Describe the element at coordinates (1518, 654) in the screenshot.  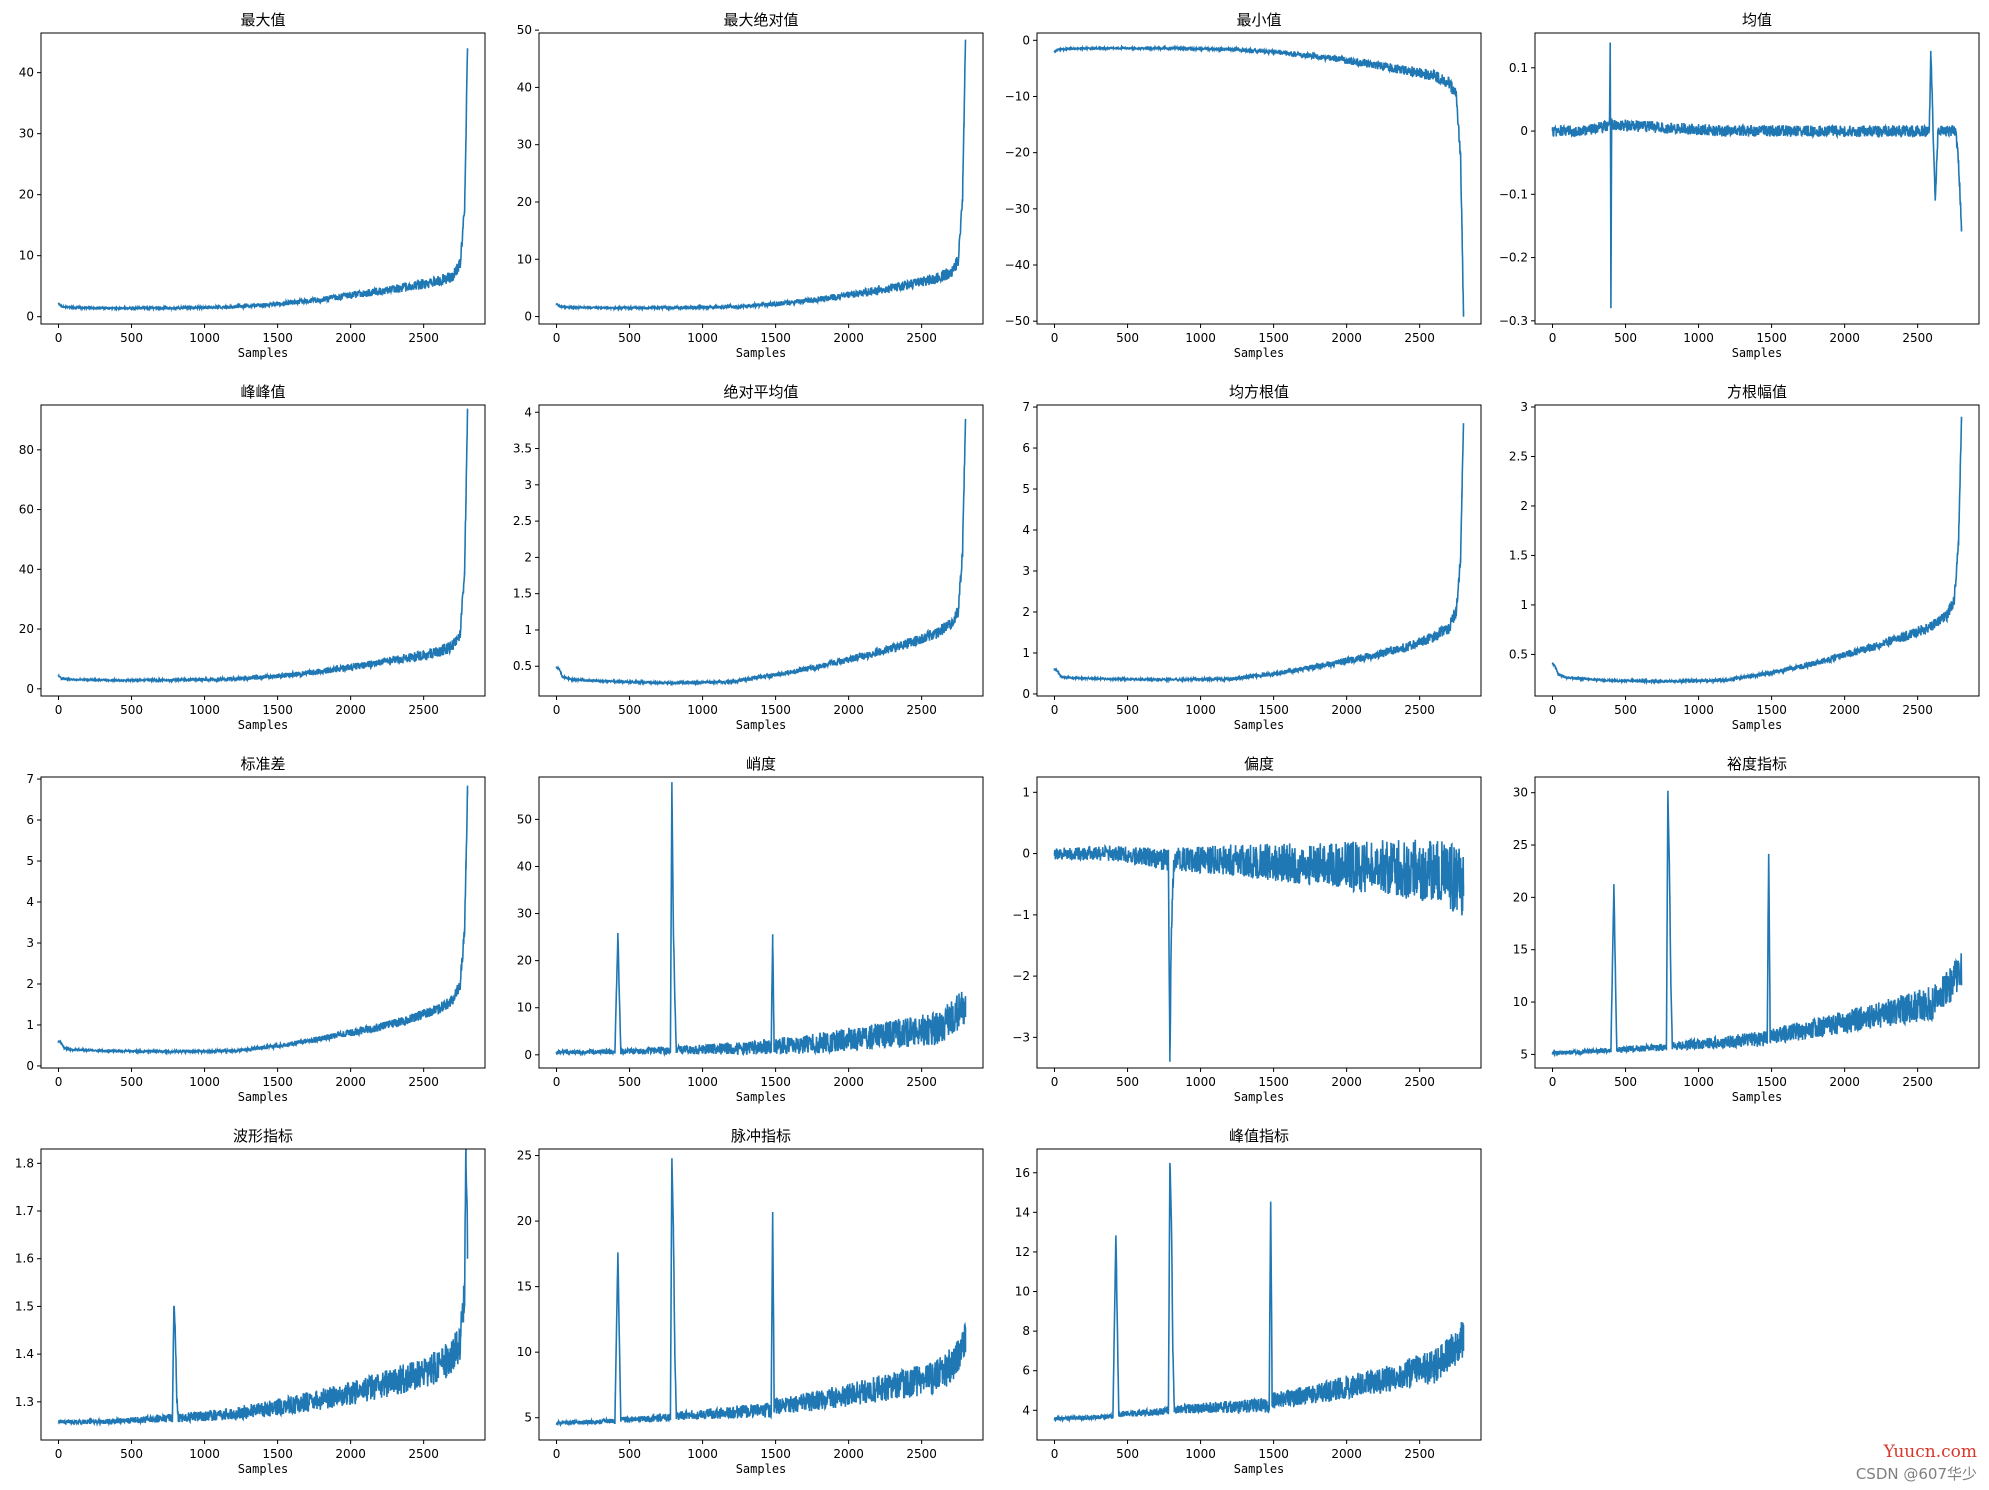
I see `y-tick-label: 0.5` at that location.